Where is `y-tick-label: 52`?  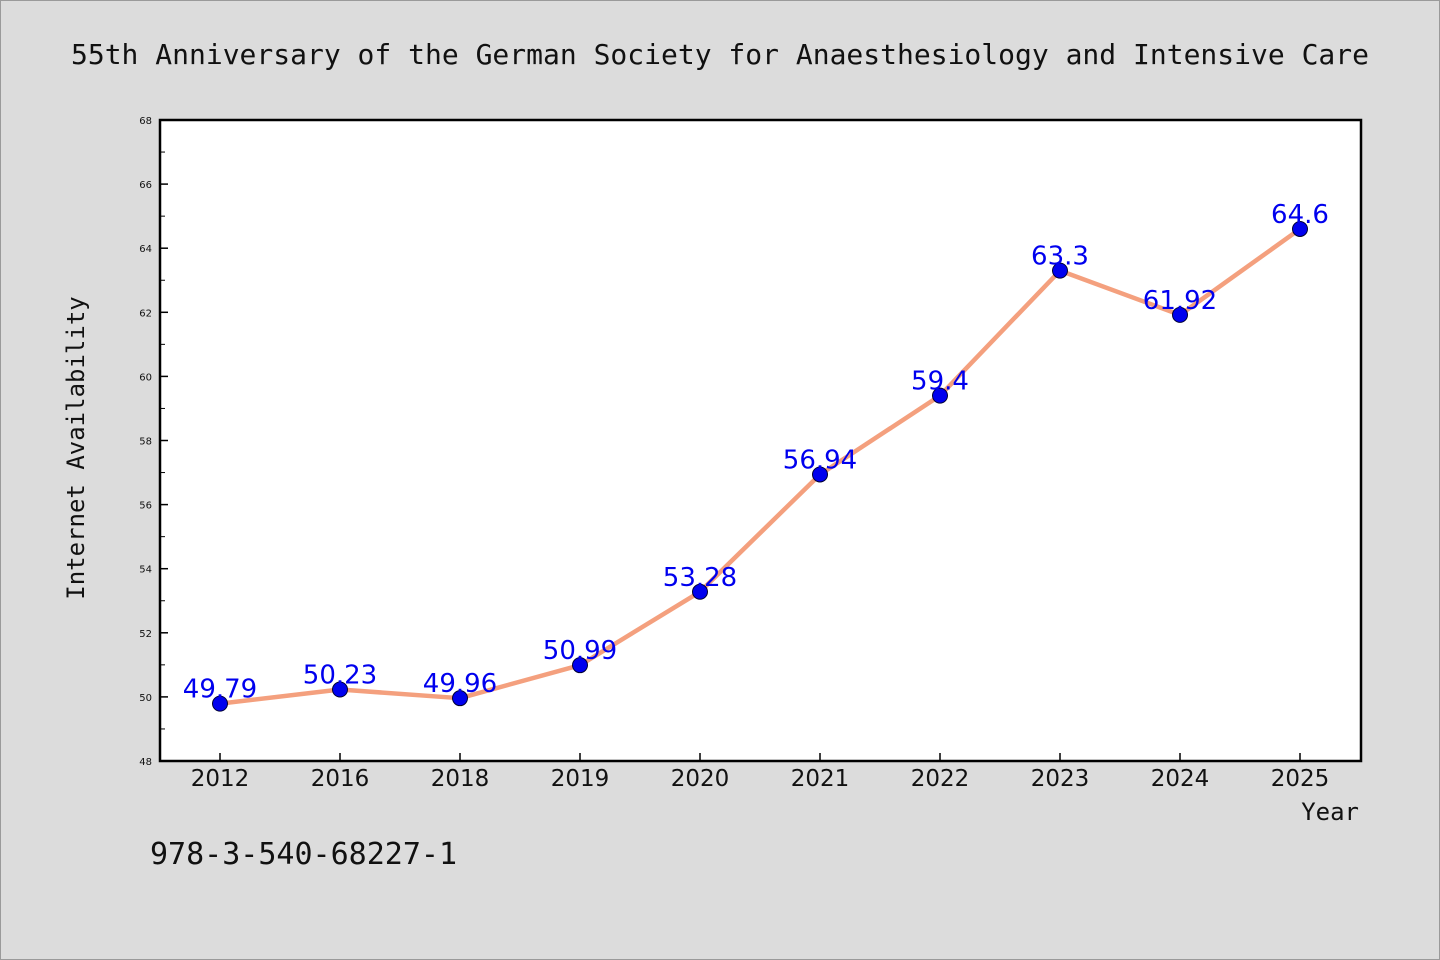
y-tick-label: 52 is located at coordinates (145, 634).